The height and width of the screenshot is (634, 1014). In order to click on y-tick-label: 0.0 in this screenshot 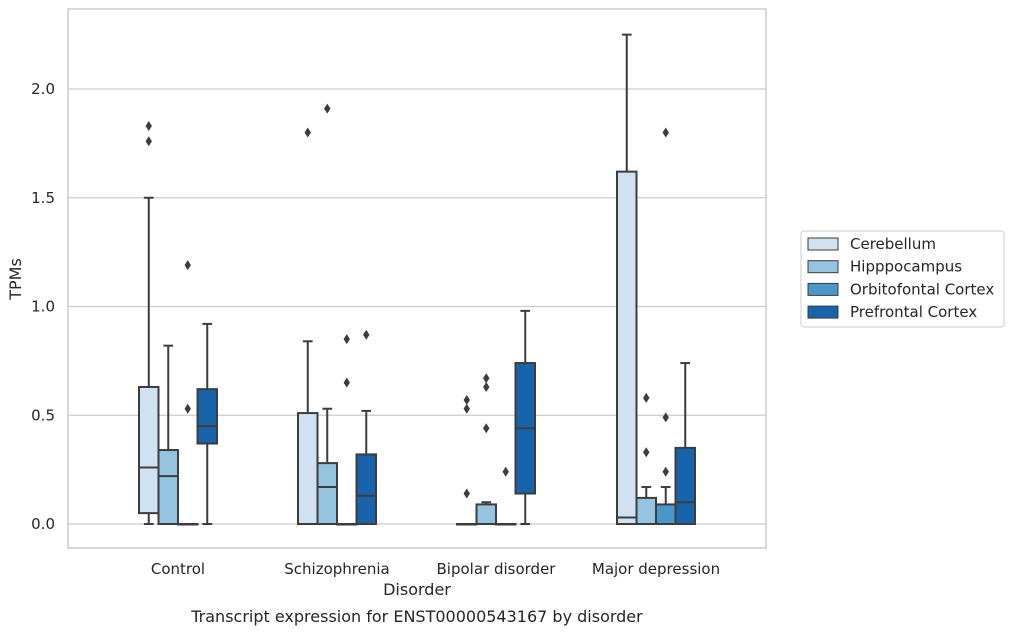, I will do `click(43, 524)`.